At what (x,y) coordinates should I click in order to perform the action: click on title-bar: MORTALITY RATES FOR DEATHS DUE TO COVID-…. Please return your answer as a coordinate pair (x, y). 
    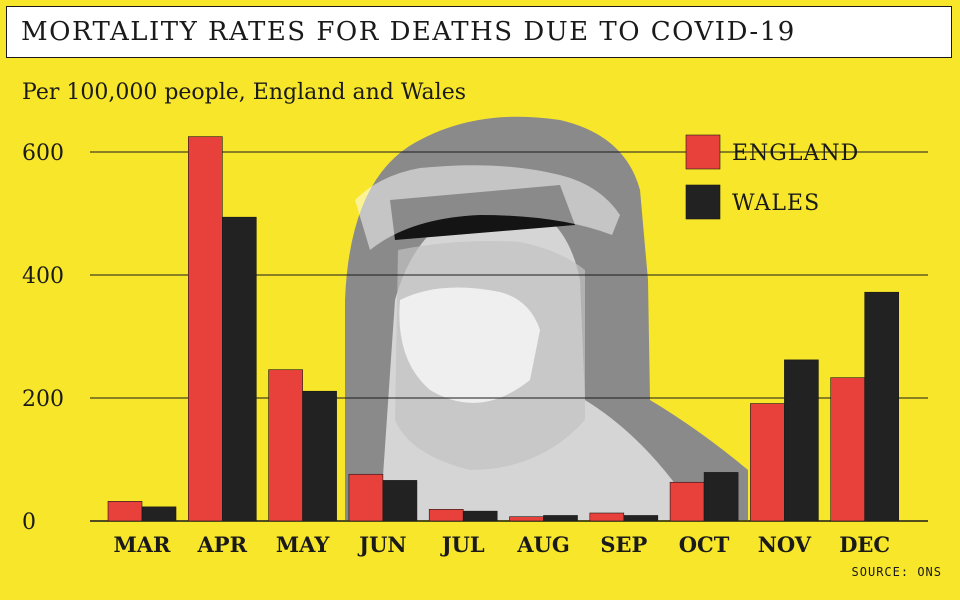
    Looking at the image, I should click on (479, 32).